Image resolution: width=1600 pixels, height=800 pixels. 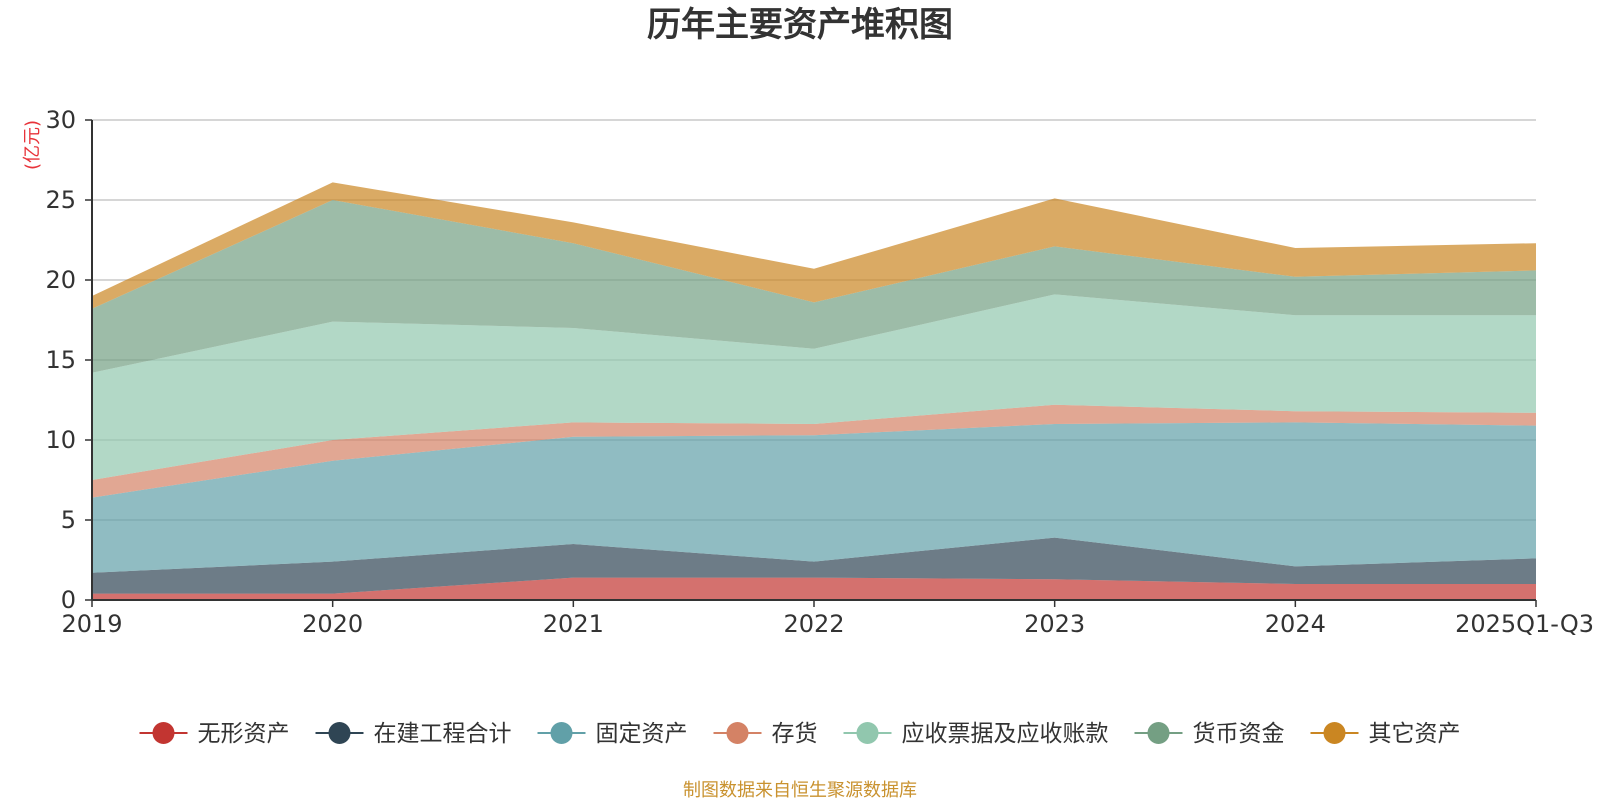 I want to click on y-axis-unit-label: (亿元), so click(x=32, y=145).